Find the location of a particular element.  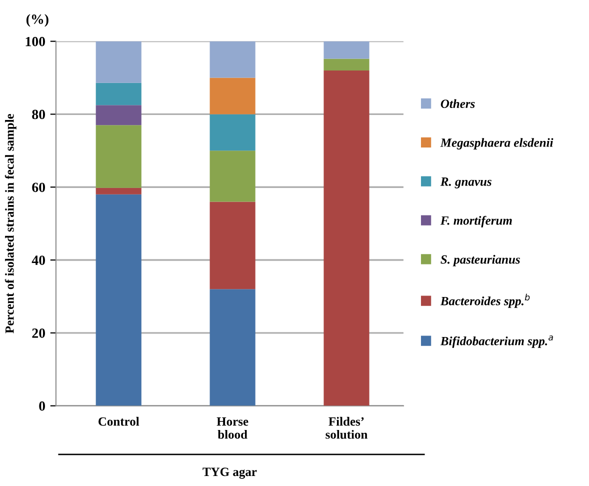

legend-label: F. mortiferum is located at coordinates (476, 222).